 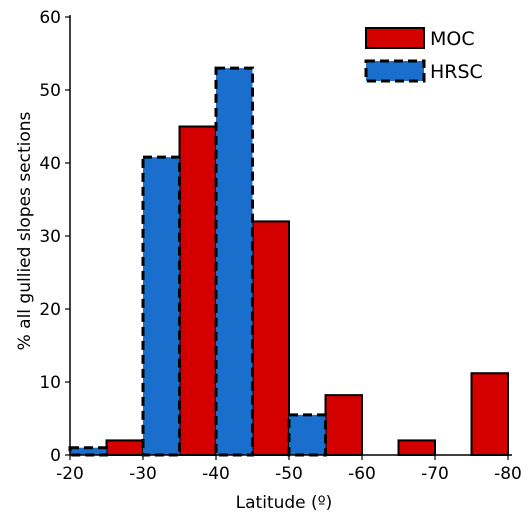 What do you see at coordinates (50, 18) in the screenshot?
I see `y-tick-label: 60` at bounding box center [50, 18].